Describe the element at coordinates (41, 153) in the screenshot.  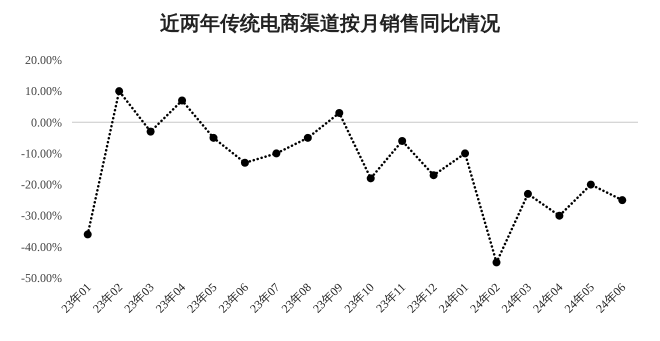
I see `y-tick-label: -10.00%` at that location.